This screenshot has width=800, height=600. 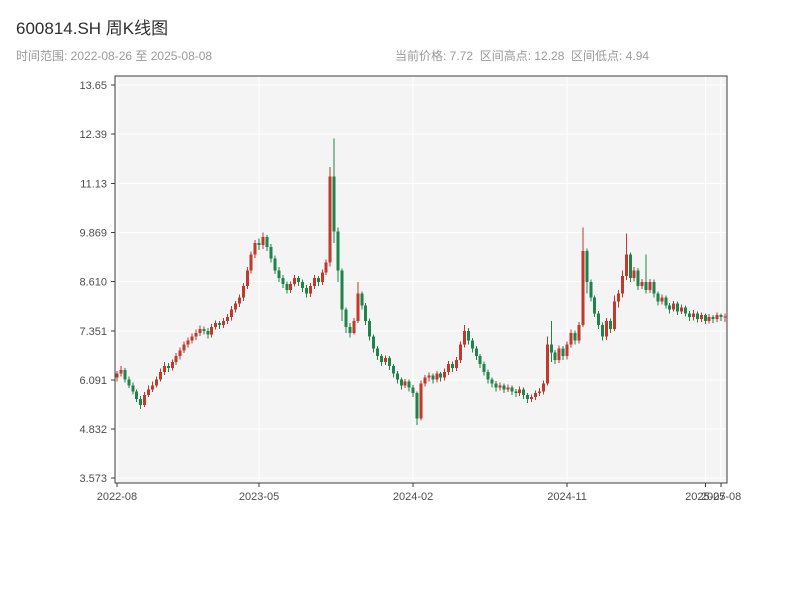 What do you see at coordinates (93, 135) in the screenshot?
I see `y-tick-label: 12.39` at bounding box center [93, 135].